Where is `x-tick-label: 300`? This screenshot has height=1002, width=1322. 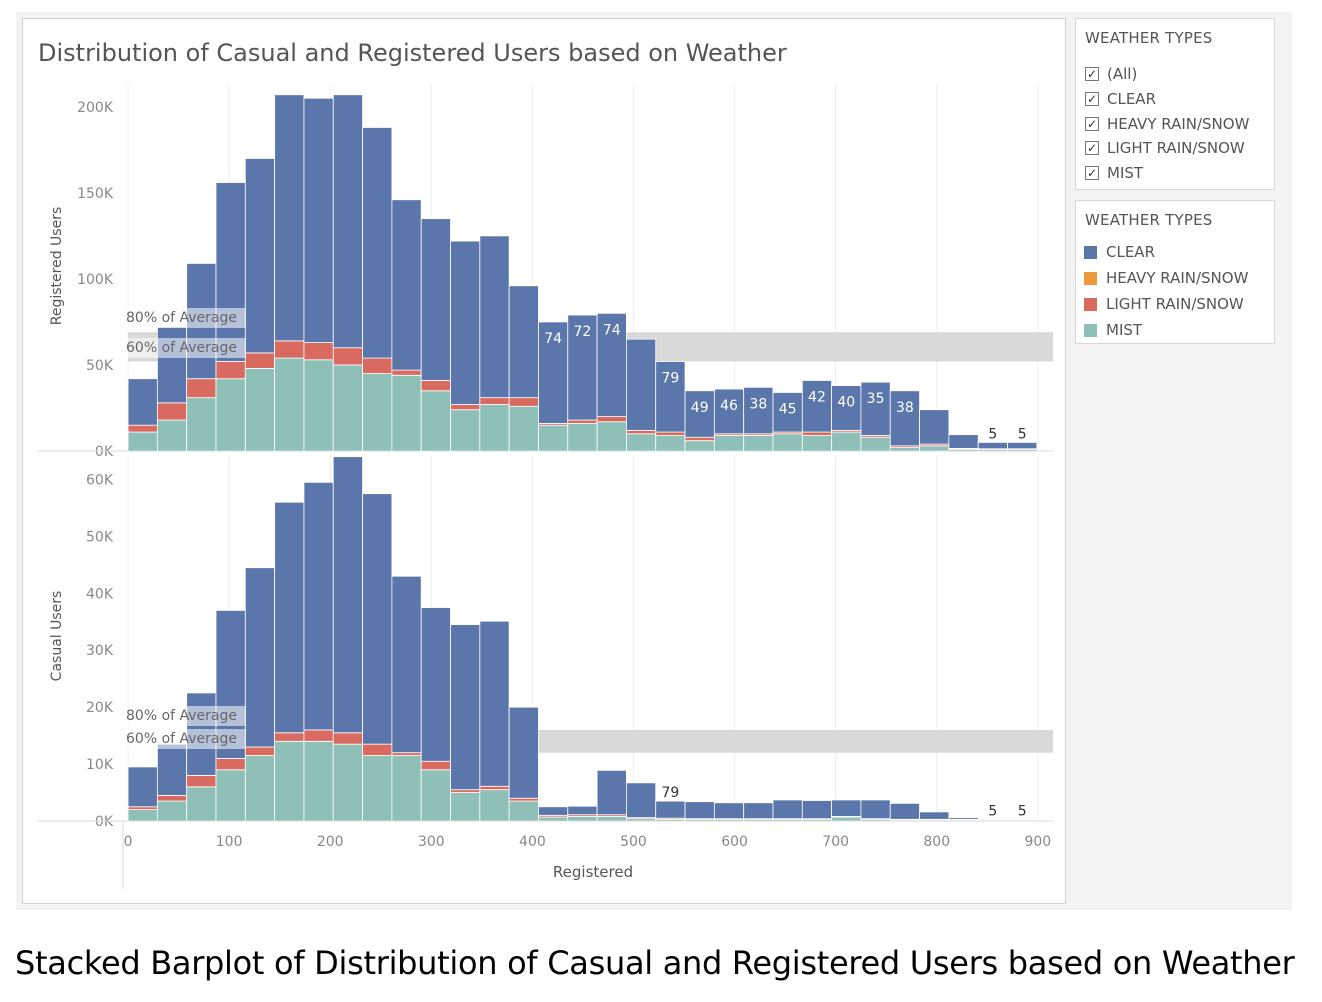
x-tick-label: 300 is located at coordinates (431, 842).